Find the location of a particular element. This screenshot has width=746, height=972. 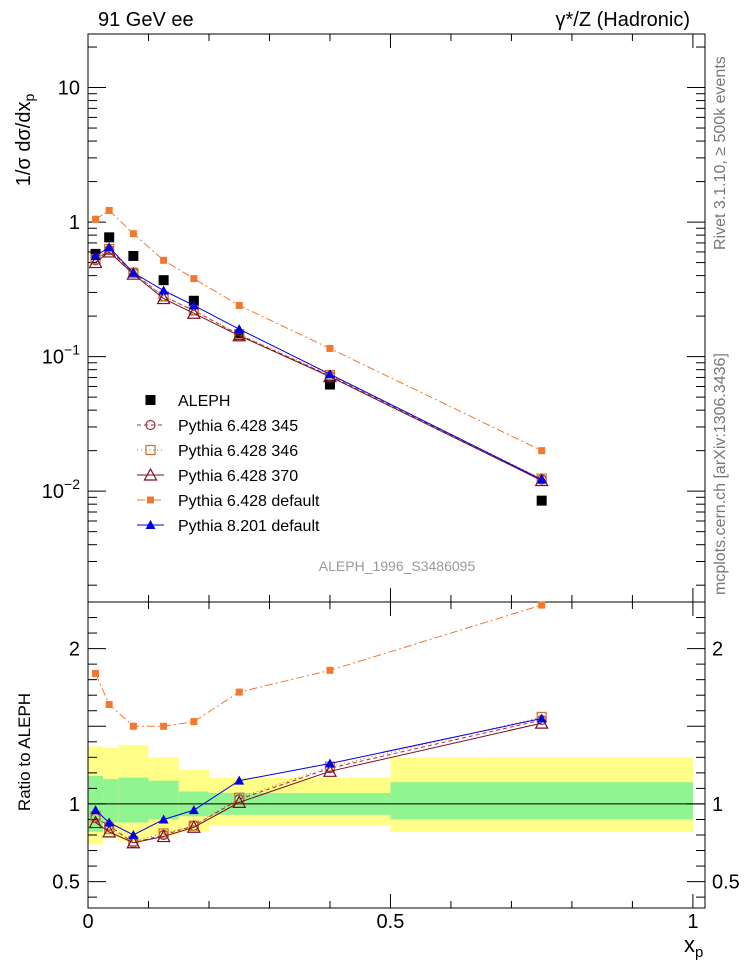

series-pythia-6-428-345-ratio-line is located at coordinates (318, 781).